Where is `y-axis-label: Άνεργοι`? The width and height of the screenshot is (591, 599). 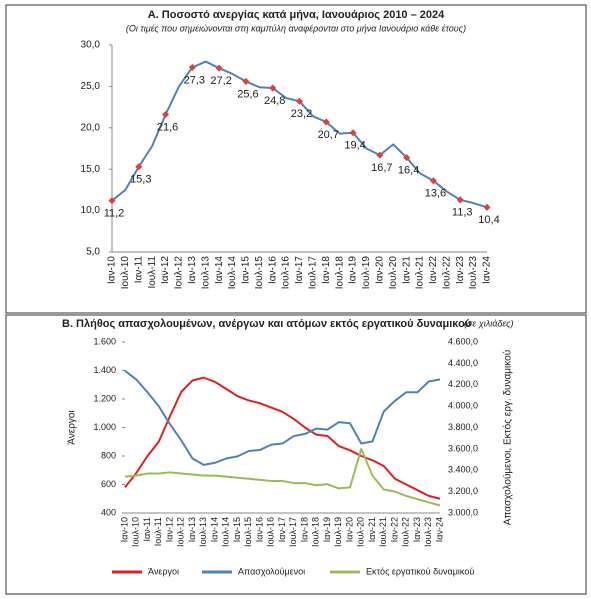 y-axis-label: Άνεργοι is located at coordinates (72, 427).